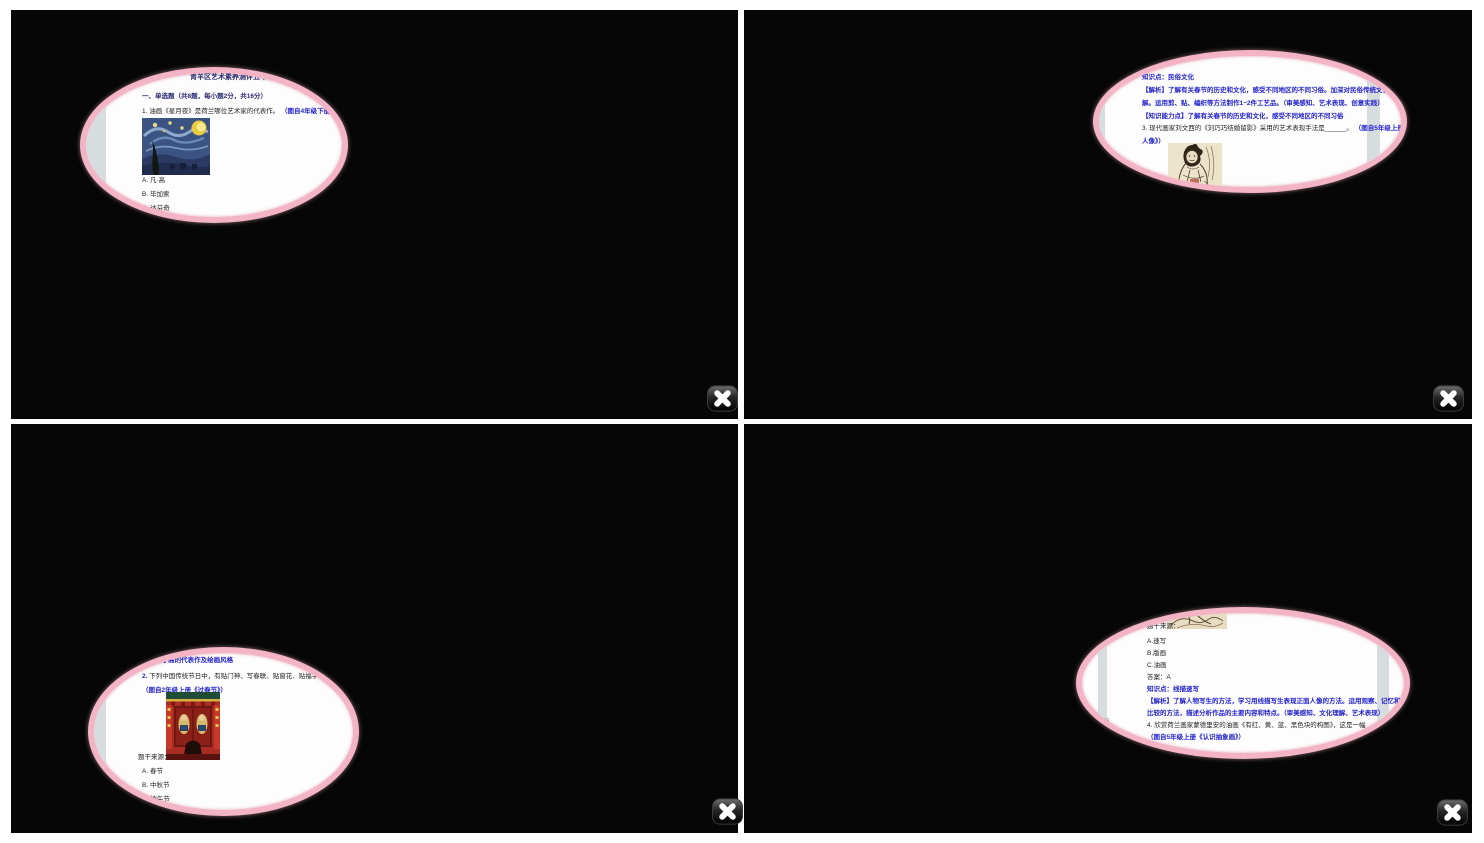 Image resolution: width=1484 pixels, height=843 pixels. Describe the element at coordinates (176, 146) in the screenshot. I see `starry-night-image` at that location.